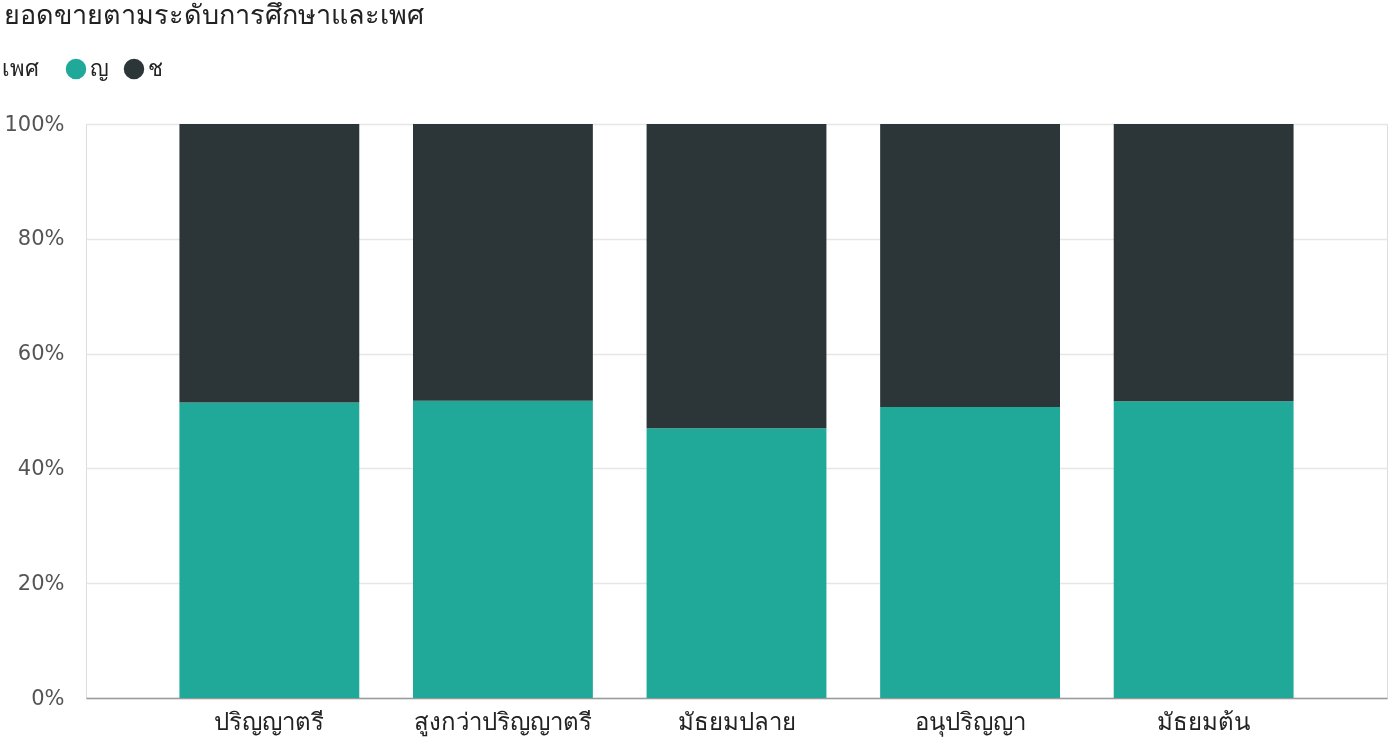 Image resolution: width=1394 pixels, height=752 pixels. What do you see at coordinates (34, 123) in the screenshot?
I see `y-tick-label: 100%` at bounding box center [34, 123].